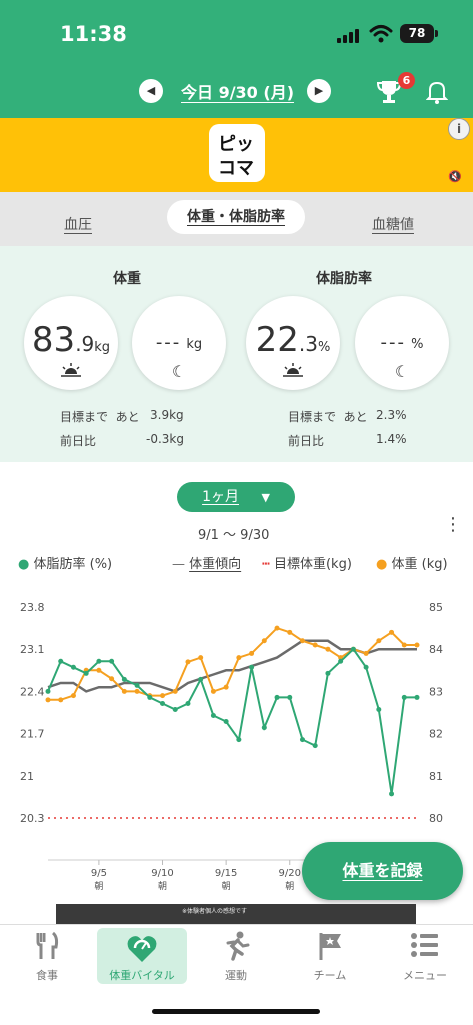 The width and height of the screenshot is (473, 1025). I want to click on trophy-badge: 6, so click(406, 80).